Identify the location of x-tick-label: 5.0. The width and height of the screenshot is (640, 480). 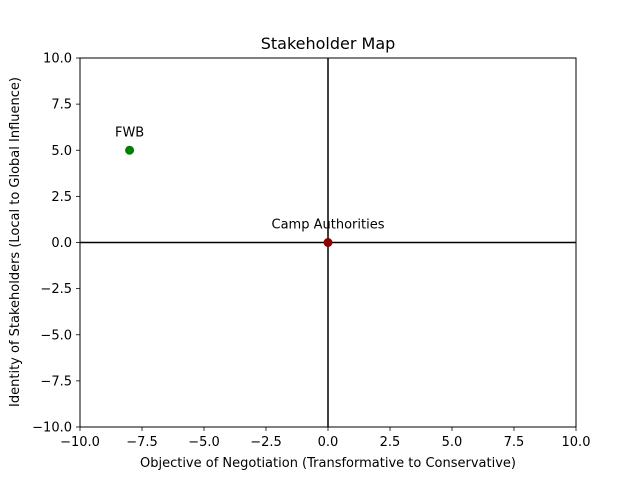
(452, 442).